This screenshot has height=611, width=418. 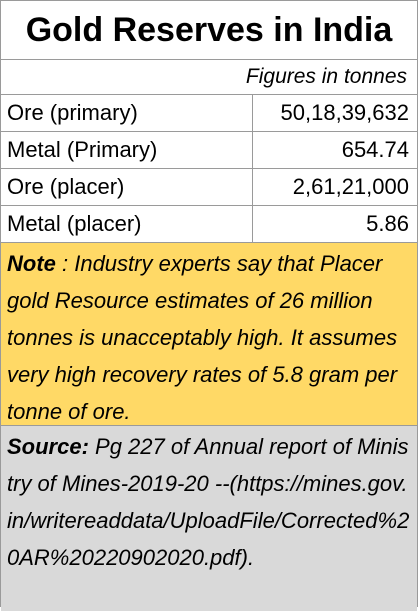 I want to click on row-label: Ore (placer), so click(x=127, y=187).